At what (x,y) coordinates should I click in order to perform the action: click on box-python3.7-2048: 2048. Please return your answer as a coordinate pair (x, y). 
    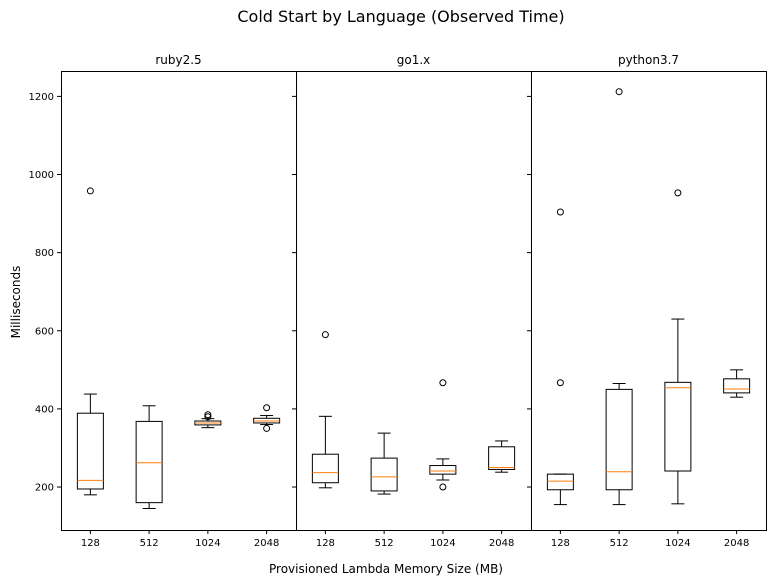
    Looking at the image, I should click on (737, 459).